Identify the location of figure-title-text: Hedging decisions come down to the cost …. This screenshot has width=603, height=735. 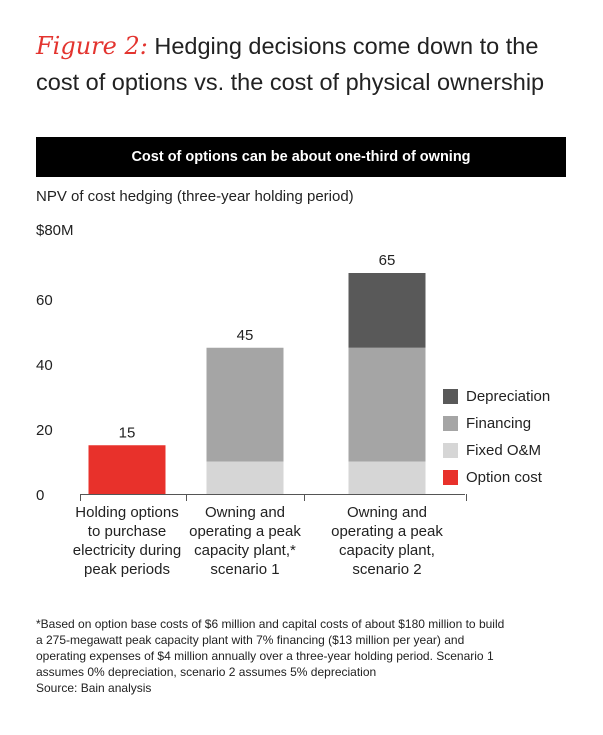
(290, 64).